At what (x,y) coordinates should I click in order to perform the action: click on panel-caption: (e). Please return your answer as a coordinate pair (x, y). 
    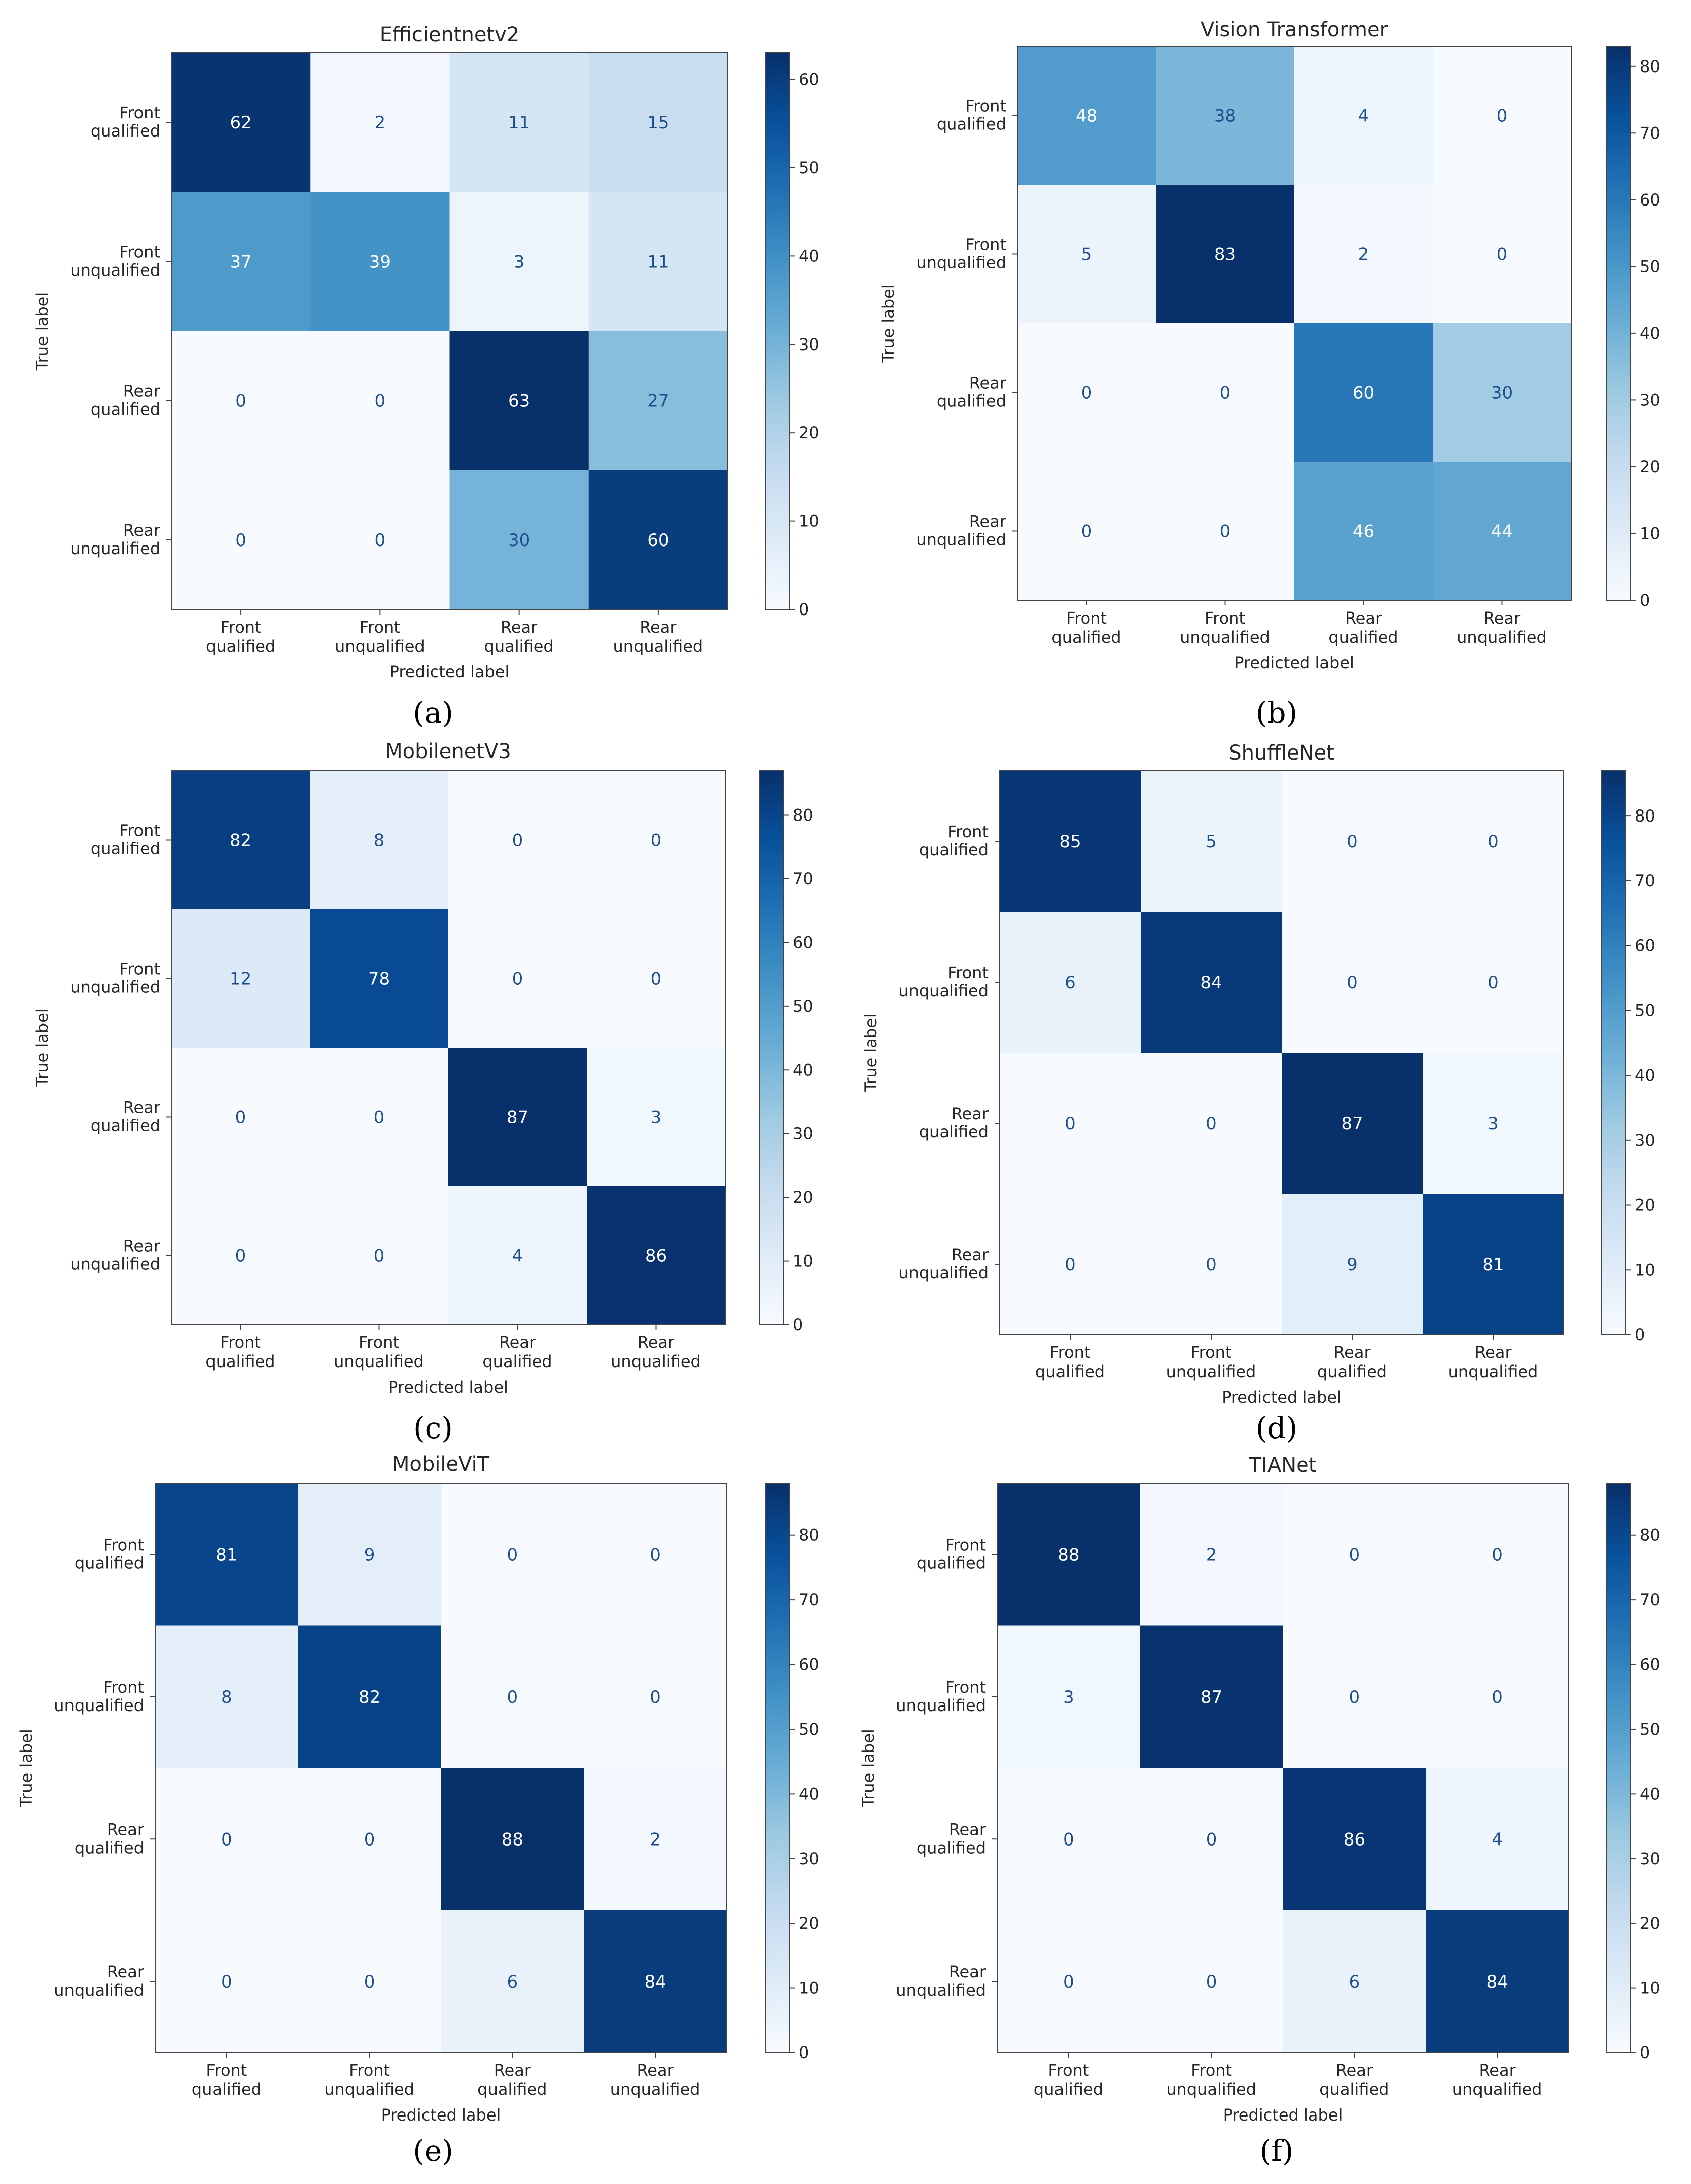
    Looking at the image, I should click on (433, 2151).